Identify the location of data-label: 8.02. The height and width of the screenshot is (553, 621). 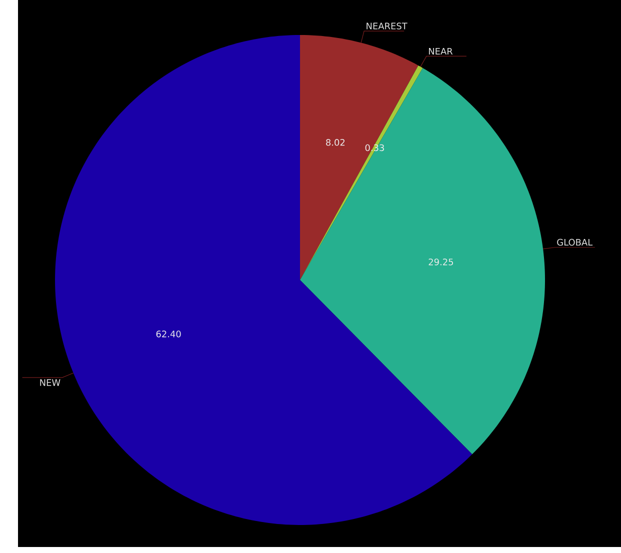
(335, 142).